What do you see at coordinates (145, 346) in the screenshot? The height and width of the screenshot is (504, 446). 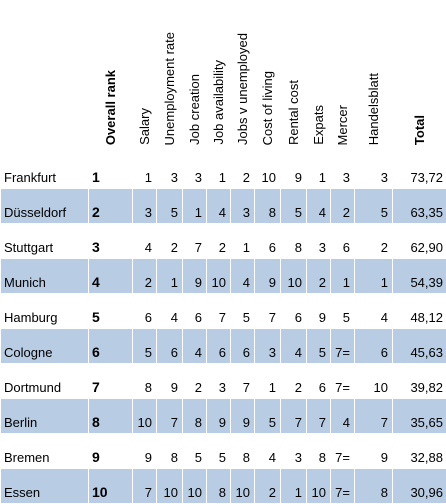 I see `cell-salary: 5` at bounding box center [145, 346].